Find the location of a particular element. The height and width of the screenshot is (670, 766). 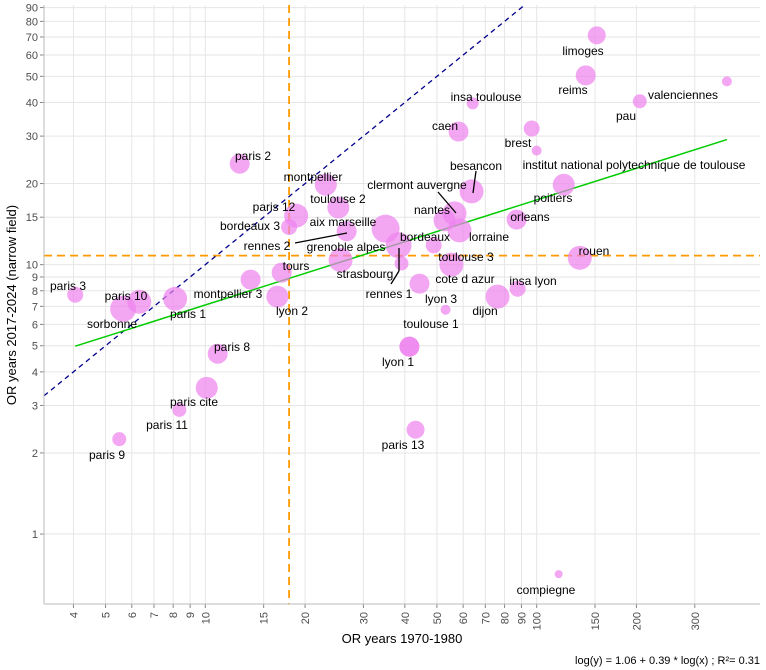

point-label: lyon 3 is located at coordinates (441, 299).